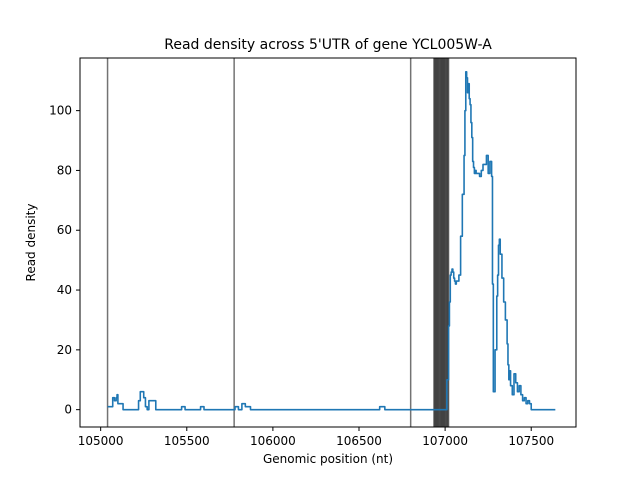  What do you see at coordinates (273, 441) in the screenshot?
I see `x-tick-label: 106000` at bounding box center [273, 441].